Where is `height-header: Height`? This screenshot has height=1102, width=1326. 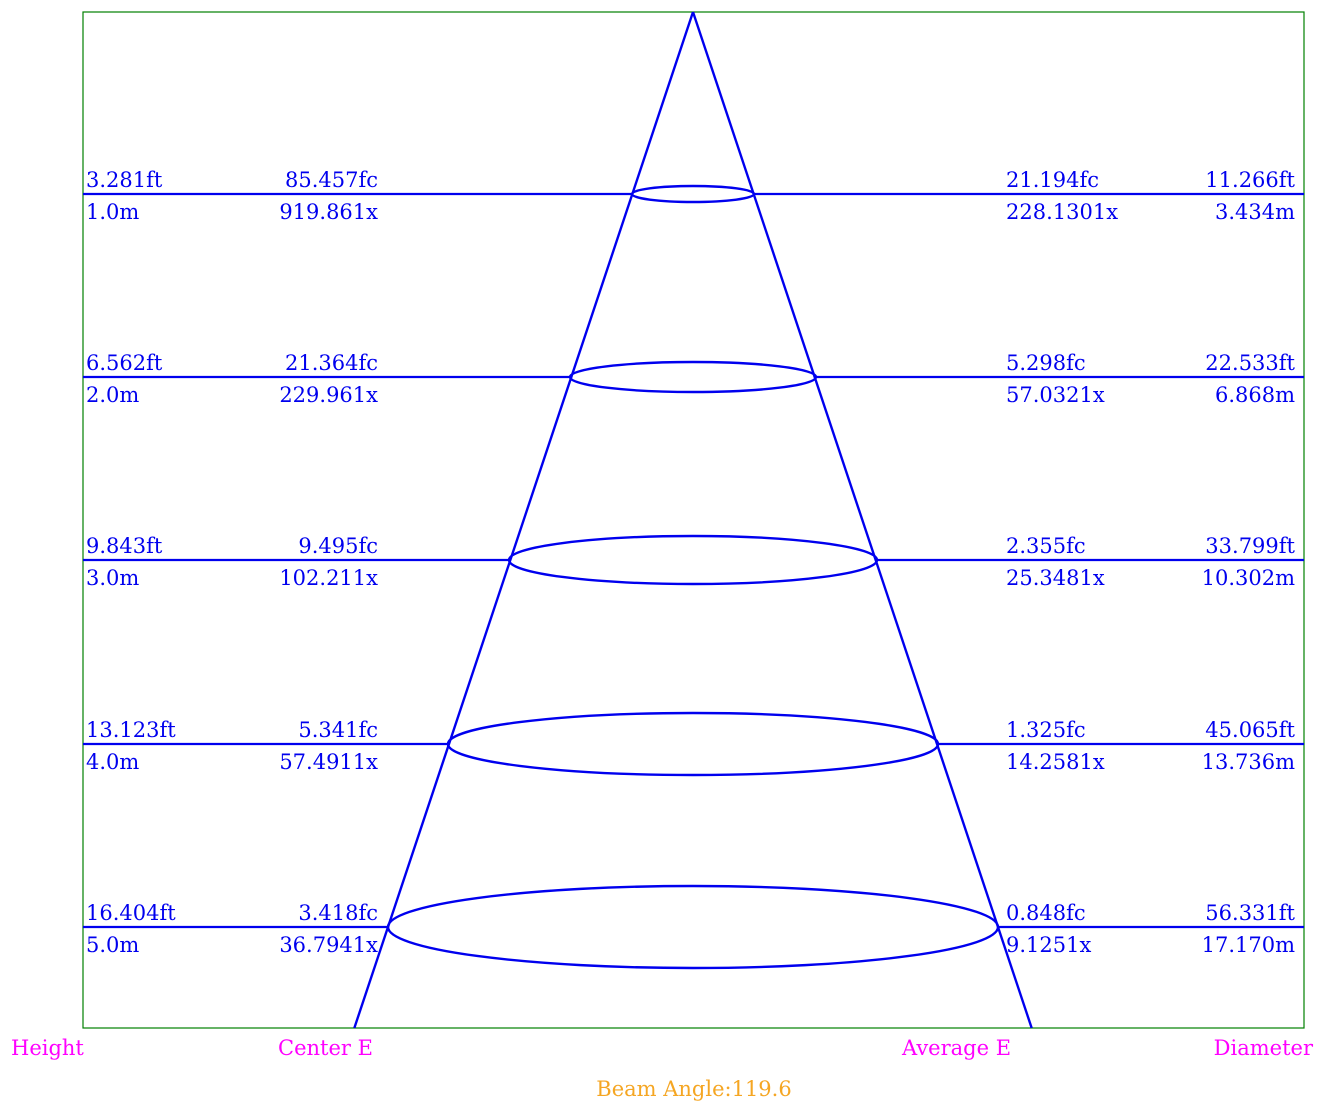 height-header: Height is located at coordinates (47, 1048).